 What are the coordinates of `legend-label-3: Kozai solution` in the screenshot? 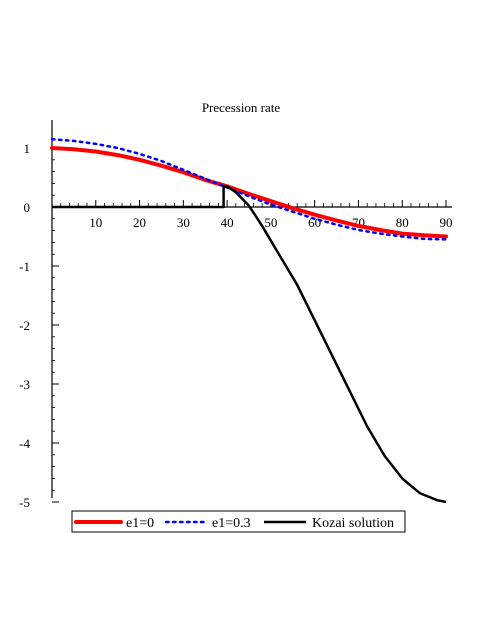 It's located at (353, 523).